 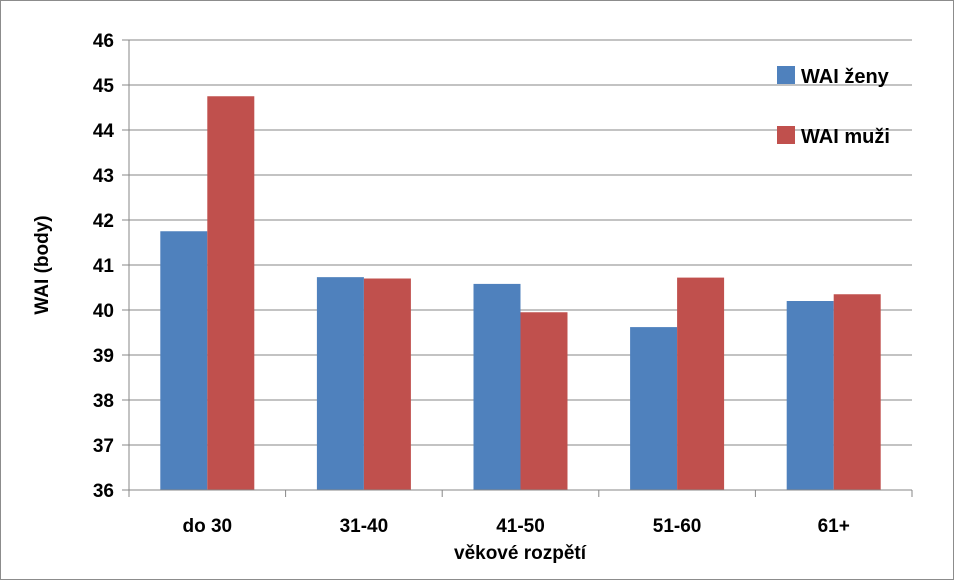 I want to click on y-tick-label: 40, so click(x=103, y=311).